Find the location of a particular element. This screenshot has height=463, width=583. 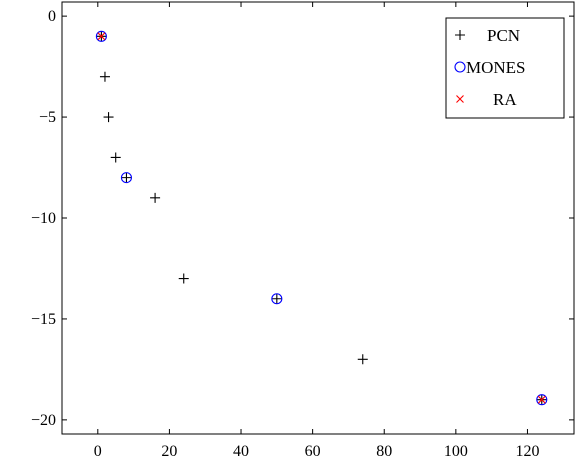

y-tick-label: −15 is located at coordinates (43, 319).